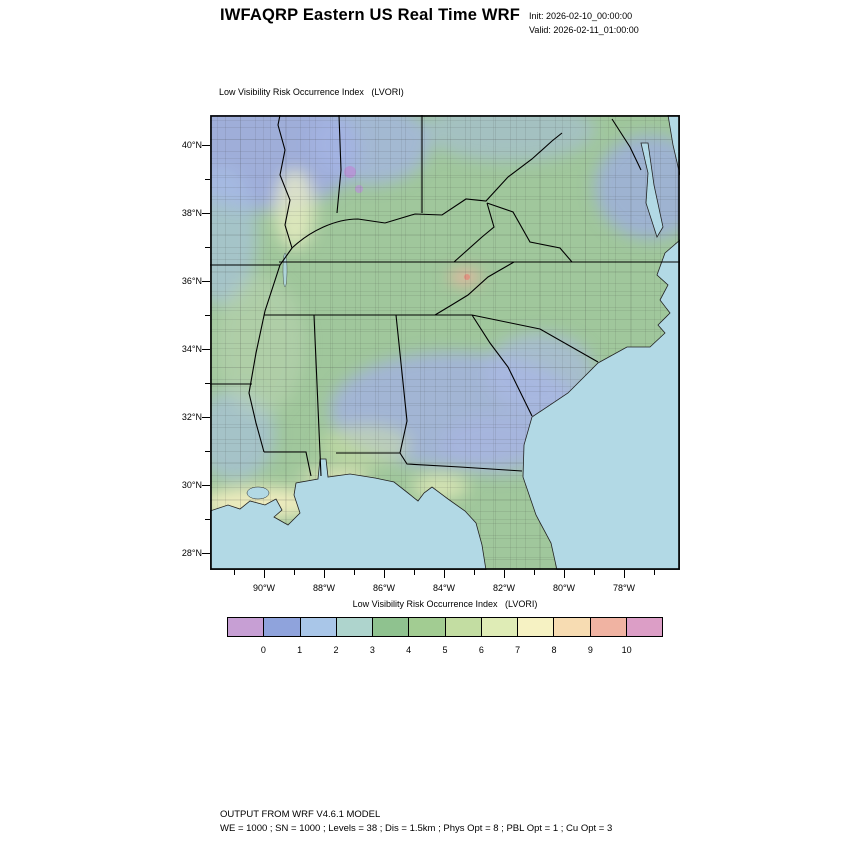  What do you see at coordinates (191, 349) in the screenshot?
I see `lat-tick-label: 34°N` at bounding box center [191, 349].